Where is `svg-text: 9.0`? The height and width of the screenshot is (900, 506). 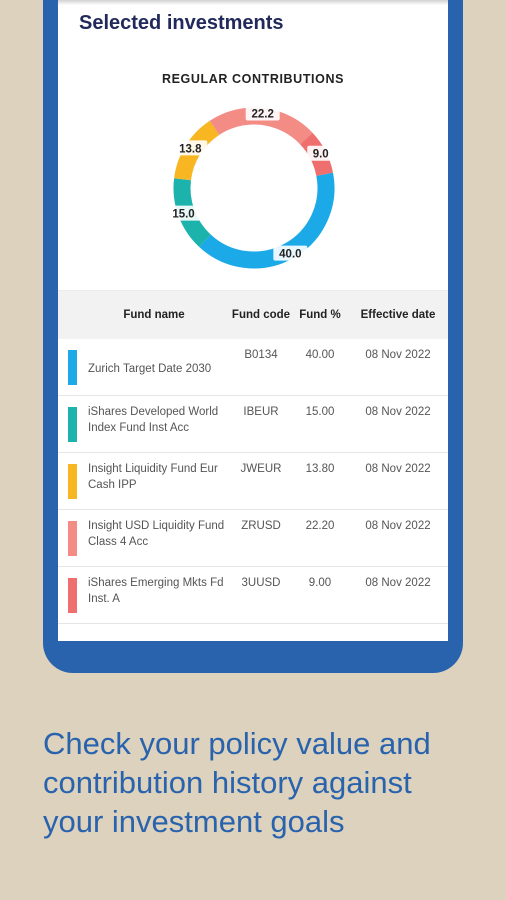 svg-text: 9.0 is located at coordinates (321, 155).